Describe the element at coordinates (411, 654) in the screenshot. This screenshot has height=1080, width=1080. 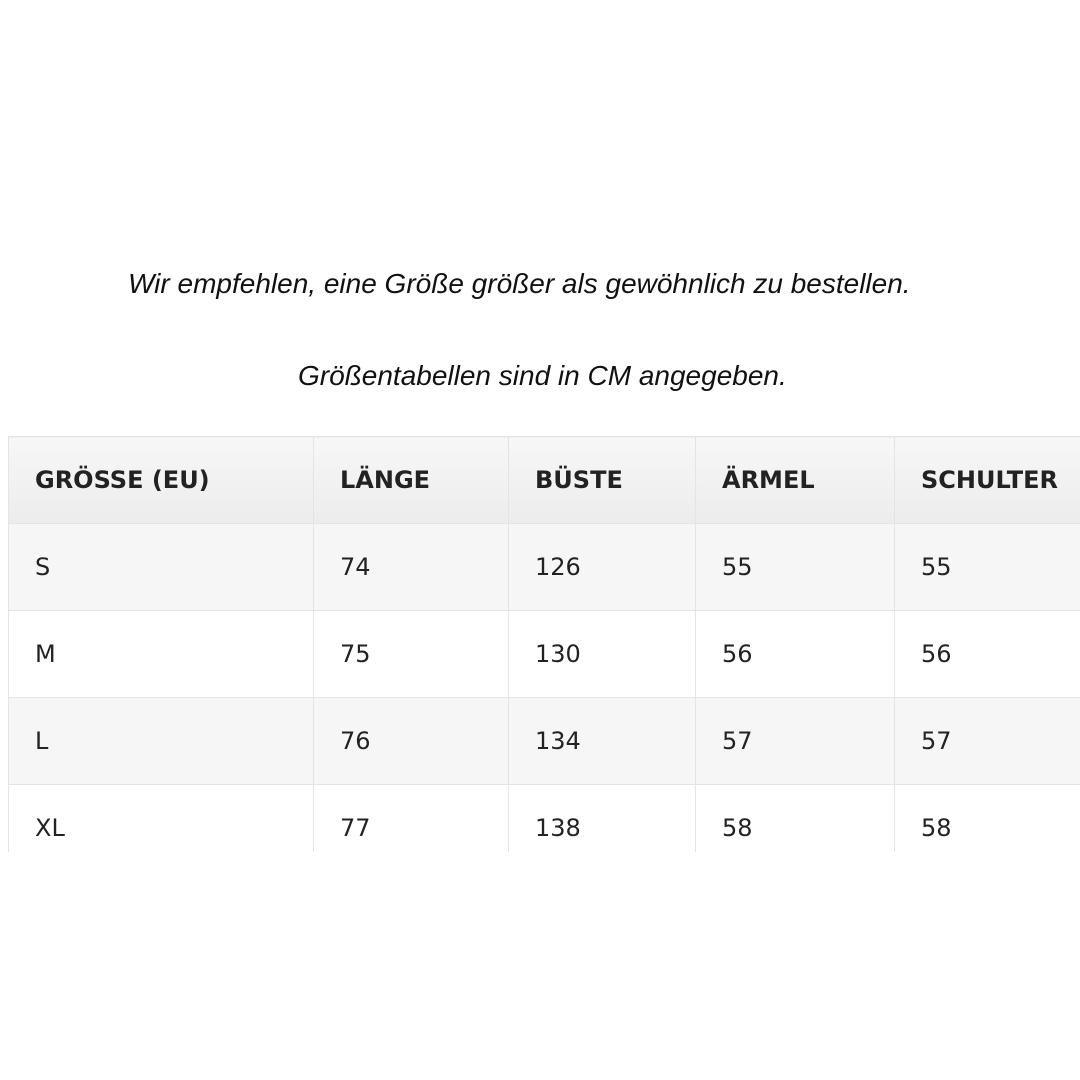
I see `cell: 75` at that location.